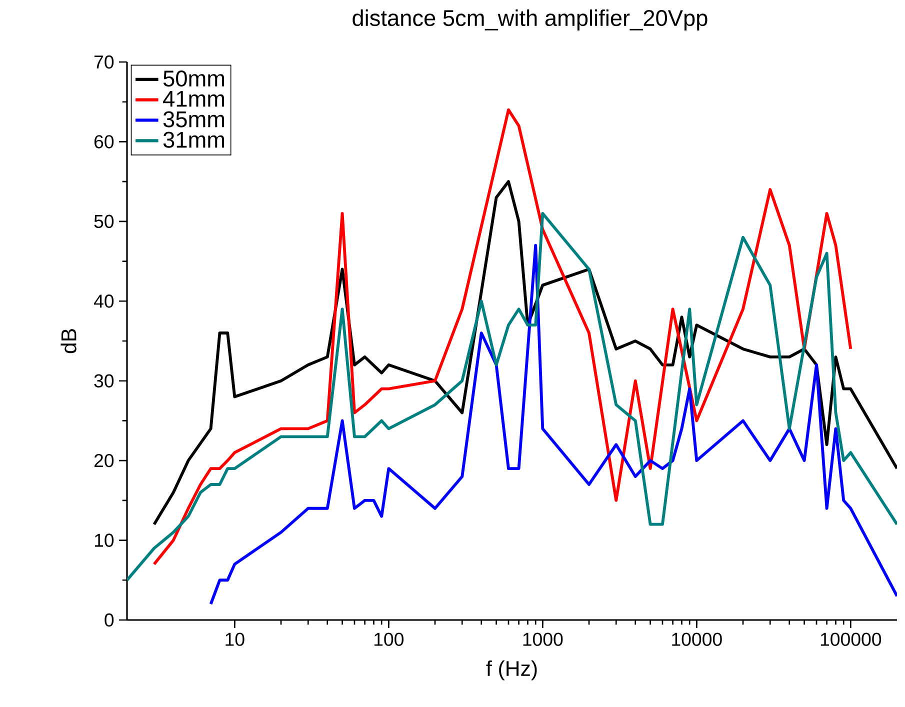 Image resolution: width=905 pixels, height=707 pixels. What do you see at coordinates (104, 62) in the screenshot?
I see `y-tick-label: 70` at bounding box center [104, 62].